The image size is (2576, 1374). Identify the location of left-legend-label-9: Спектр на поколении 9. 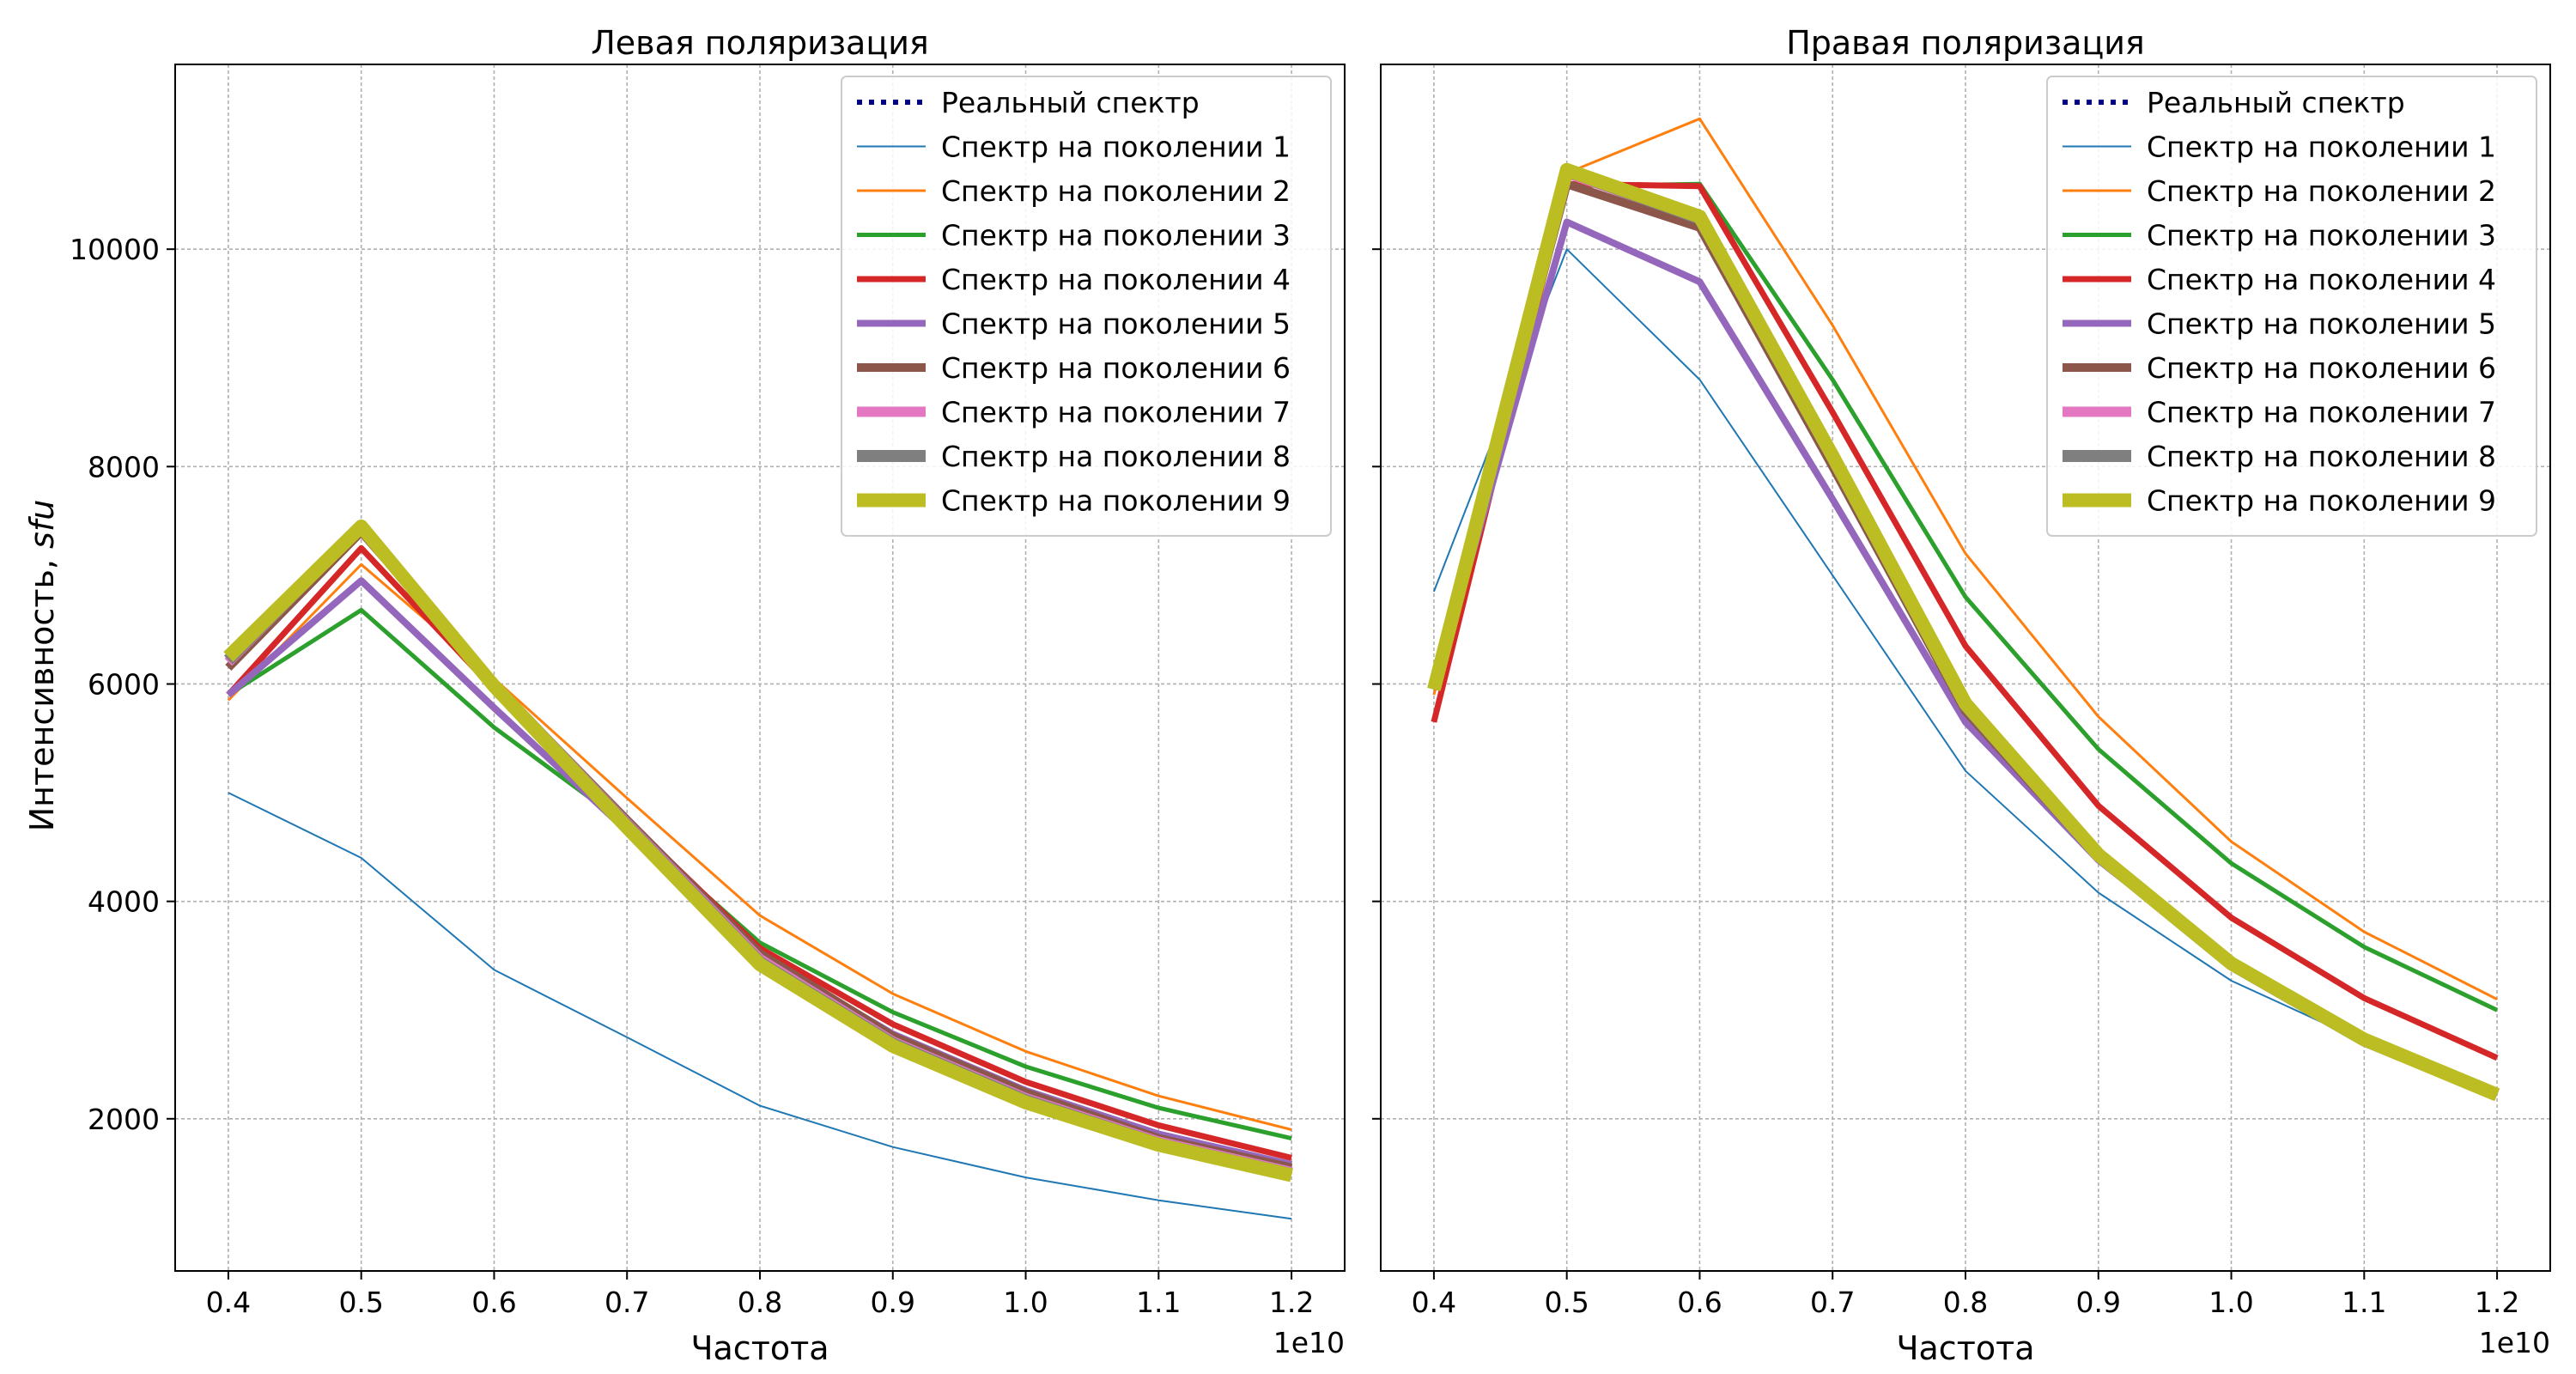
(1116, 501).